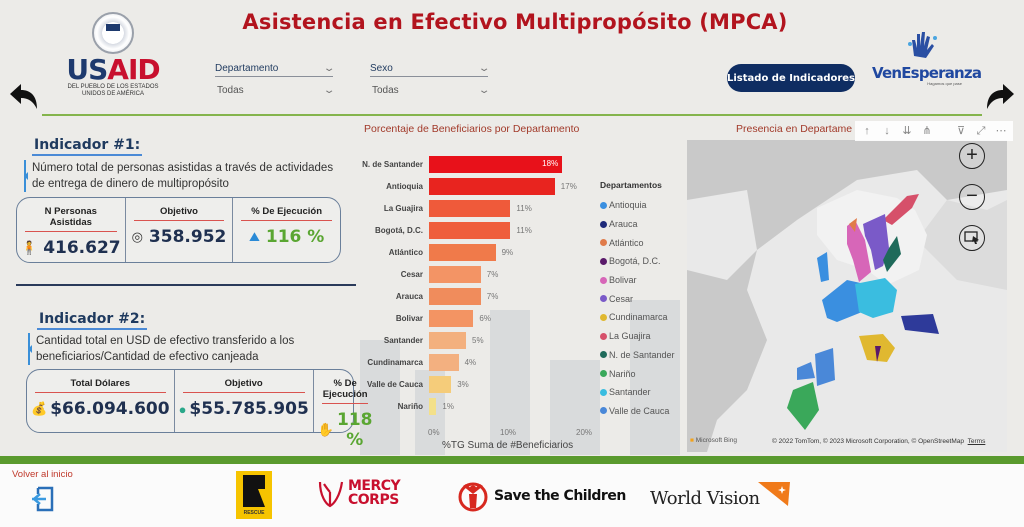 This screenshot has height=527, width=1024. What do you see at coordinates (179, 213) in the screenshot?
I see `kpi-label: Objetivo` at bounding box center [179, 213].